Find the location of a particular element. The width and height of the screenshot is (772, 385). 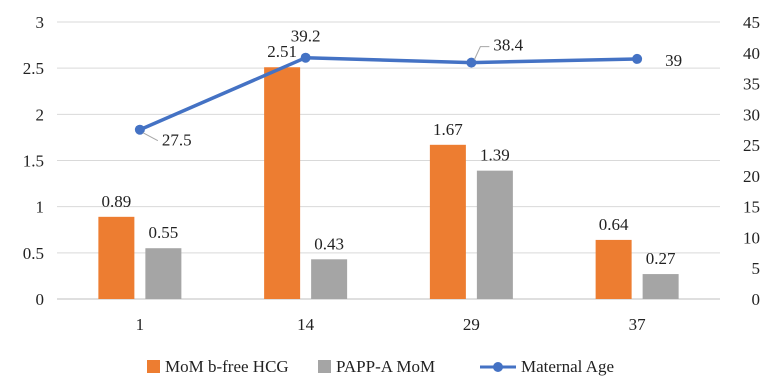

right-tick-label: 30 is located at coordinates (751, 114).